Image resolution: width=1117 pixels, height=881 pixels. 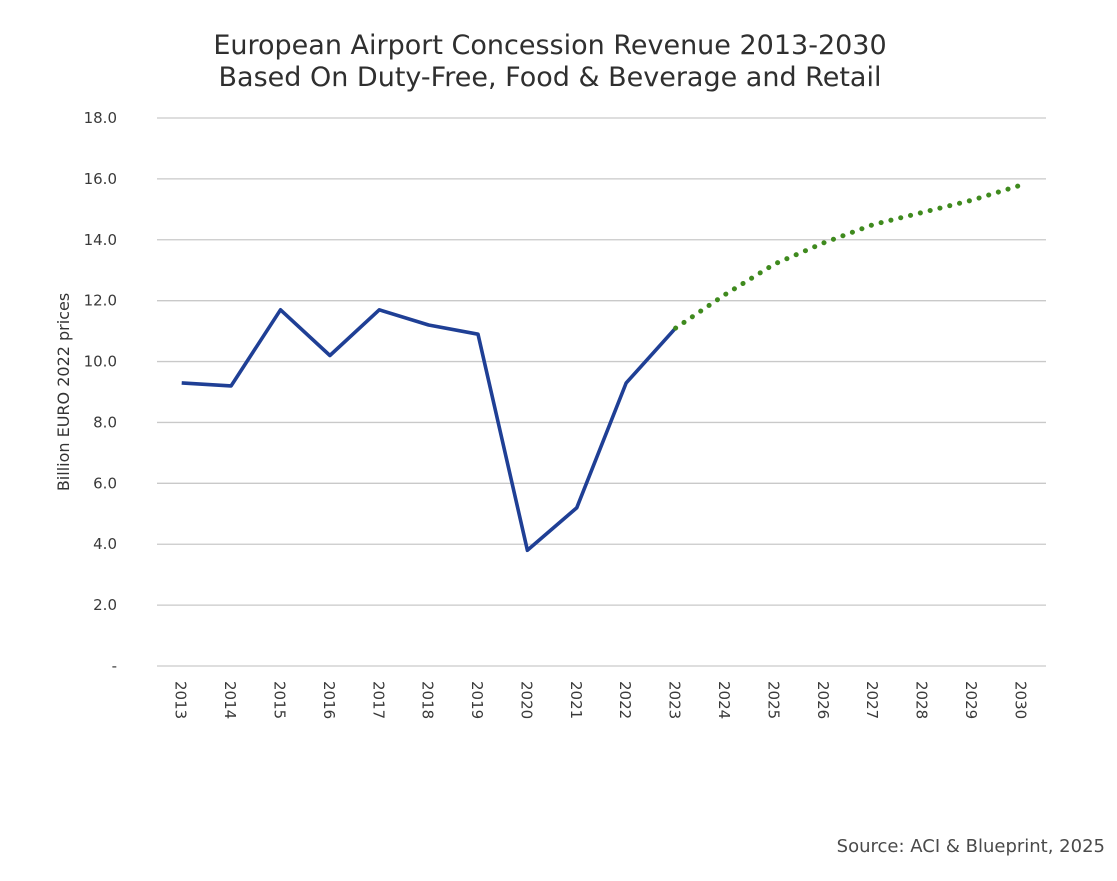 What do you see at coordinates (105, 605) in the screenshot?
I see `y-tick-label: 2.0` at bounding box center [105, 605].